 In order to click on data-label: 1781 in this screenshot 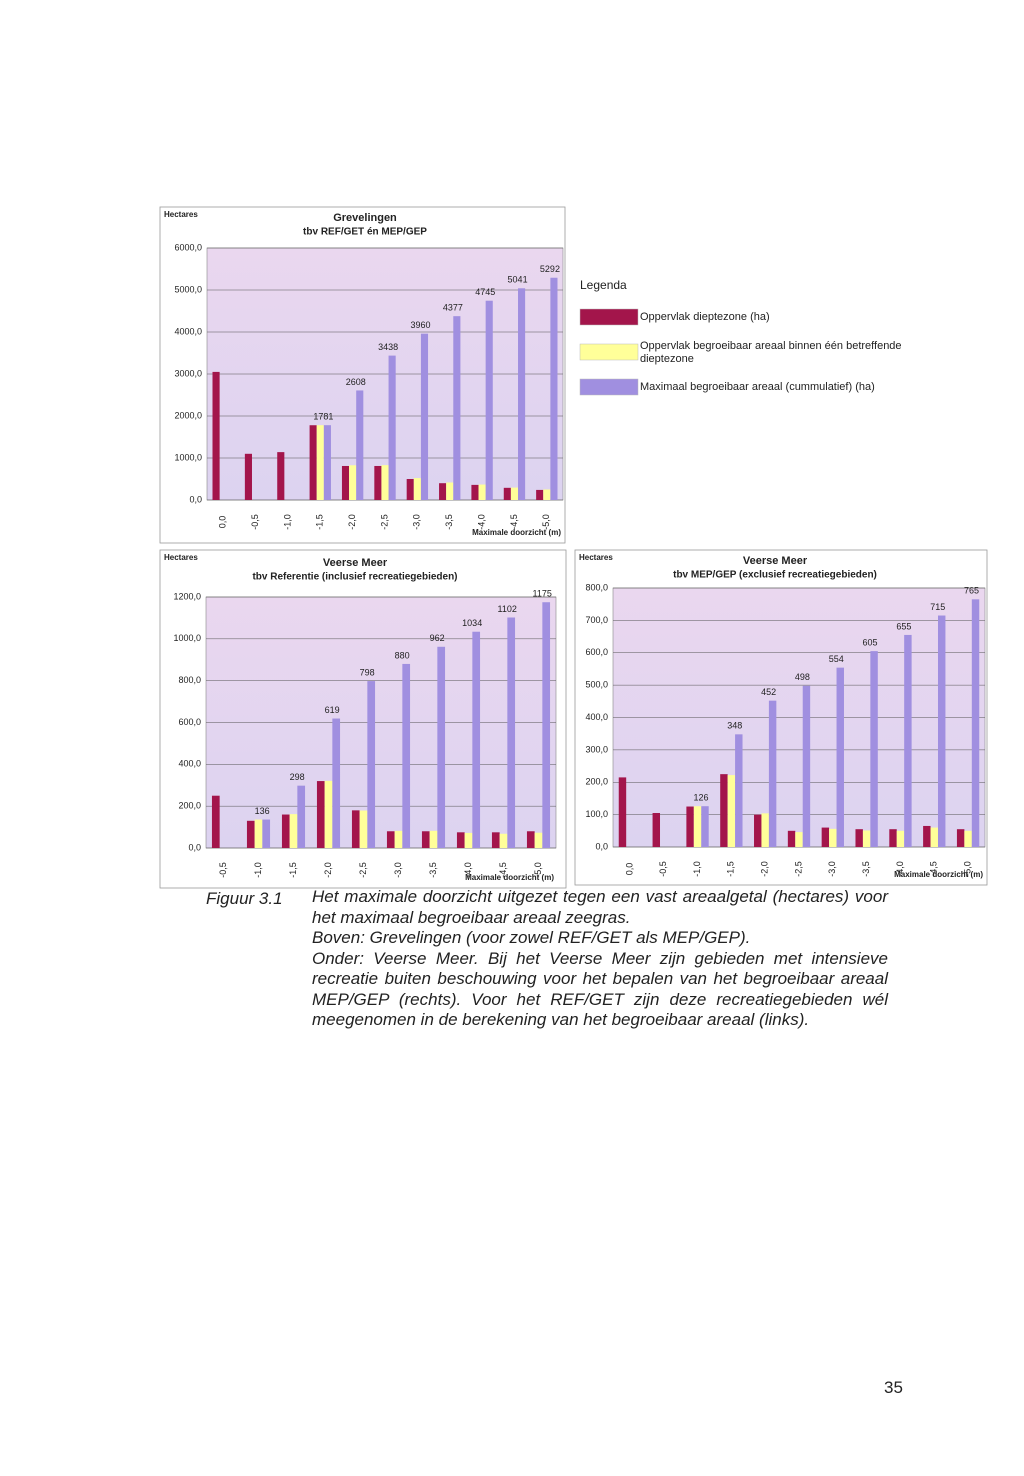, I will do `click(323, 417)`.